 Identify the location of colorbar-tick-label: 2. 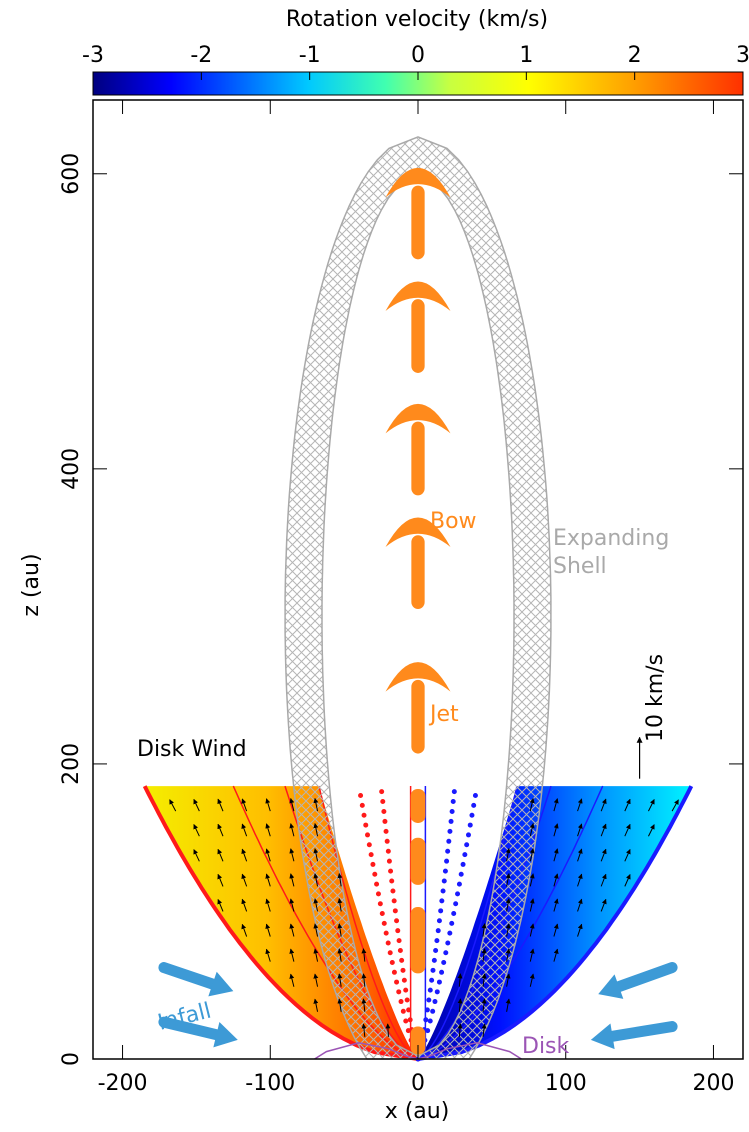
(635, 55).